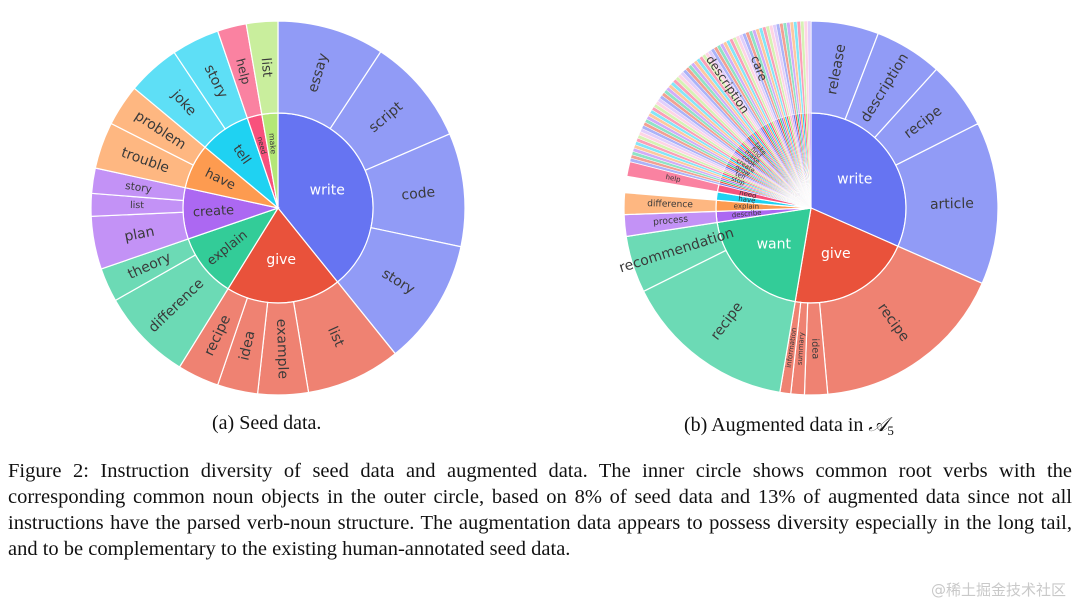  Describe the element at coordinates (418, 193) in the screenshot. I see `outer-label-code: code` at that location.